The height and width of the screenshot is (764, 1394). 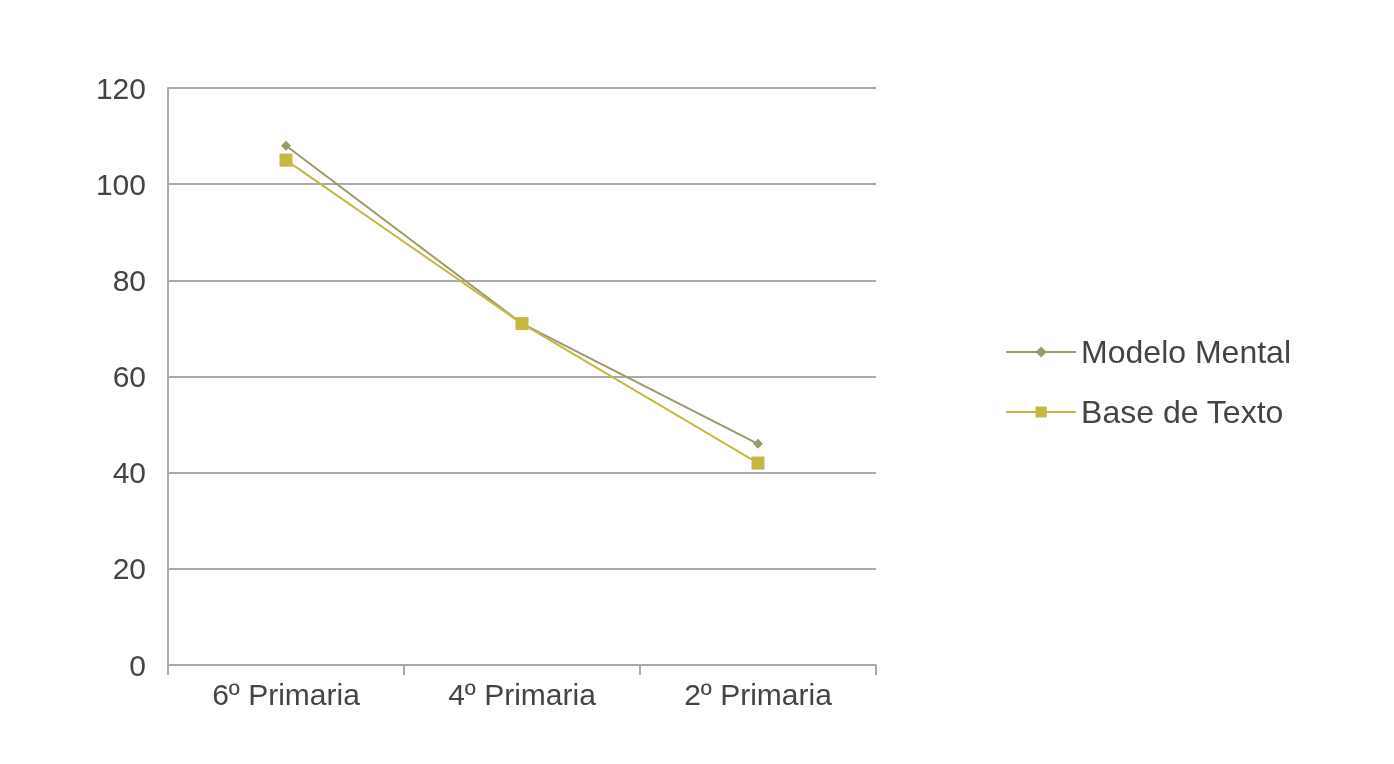 I want to click on y-tick-label: 120, so click(x=120, y=88).